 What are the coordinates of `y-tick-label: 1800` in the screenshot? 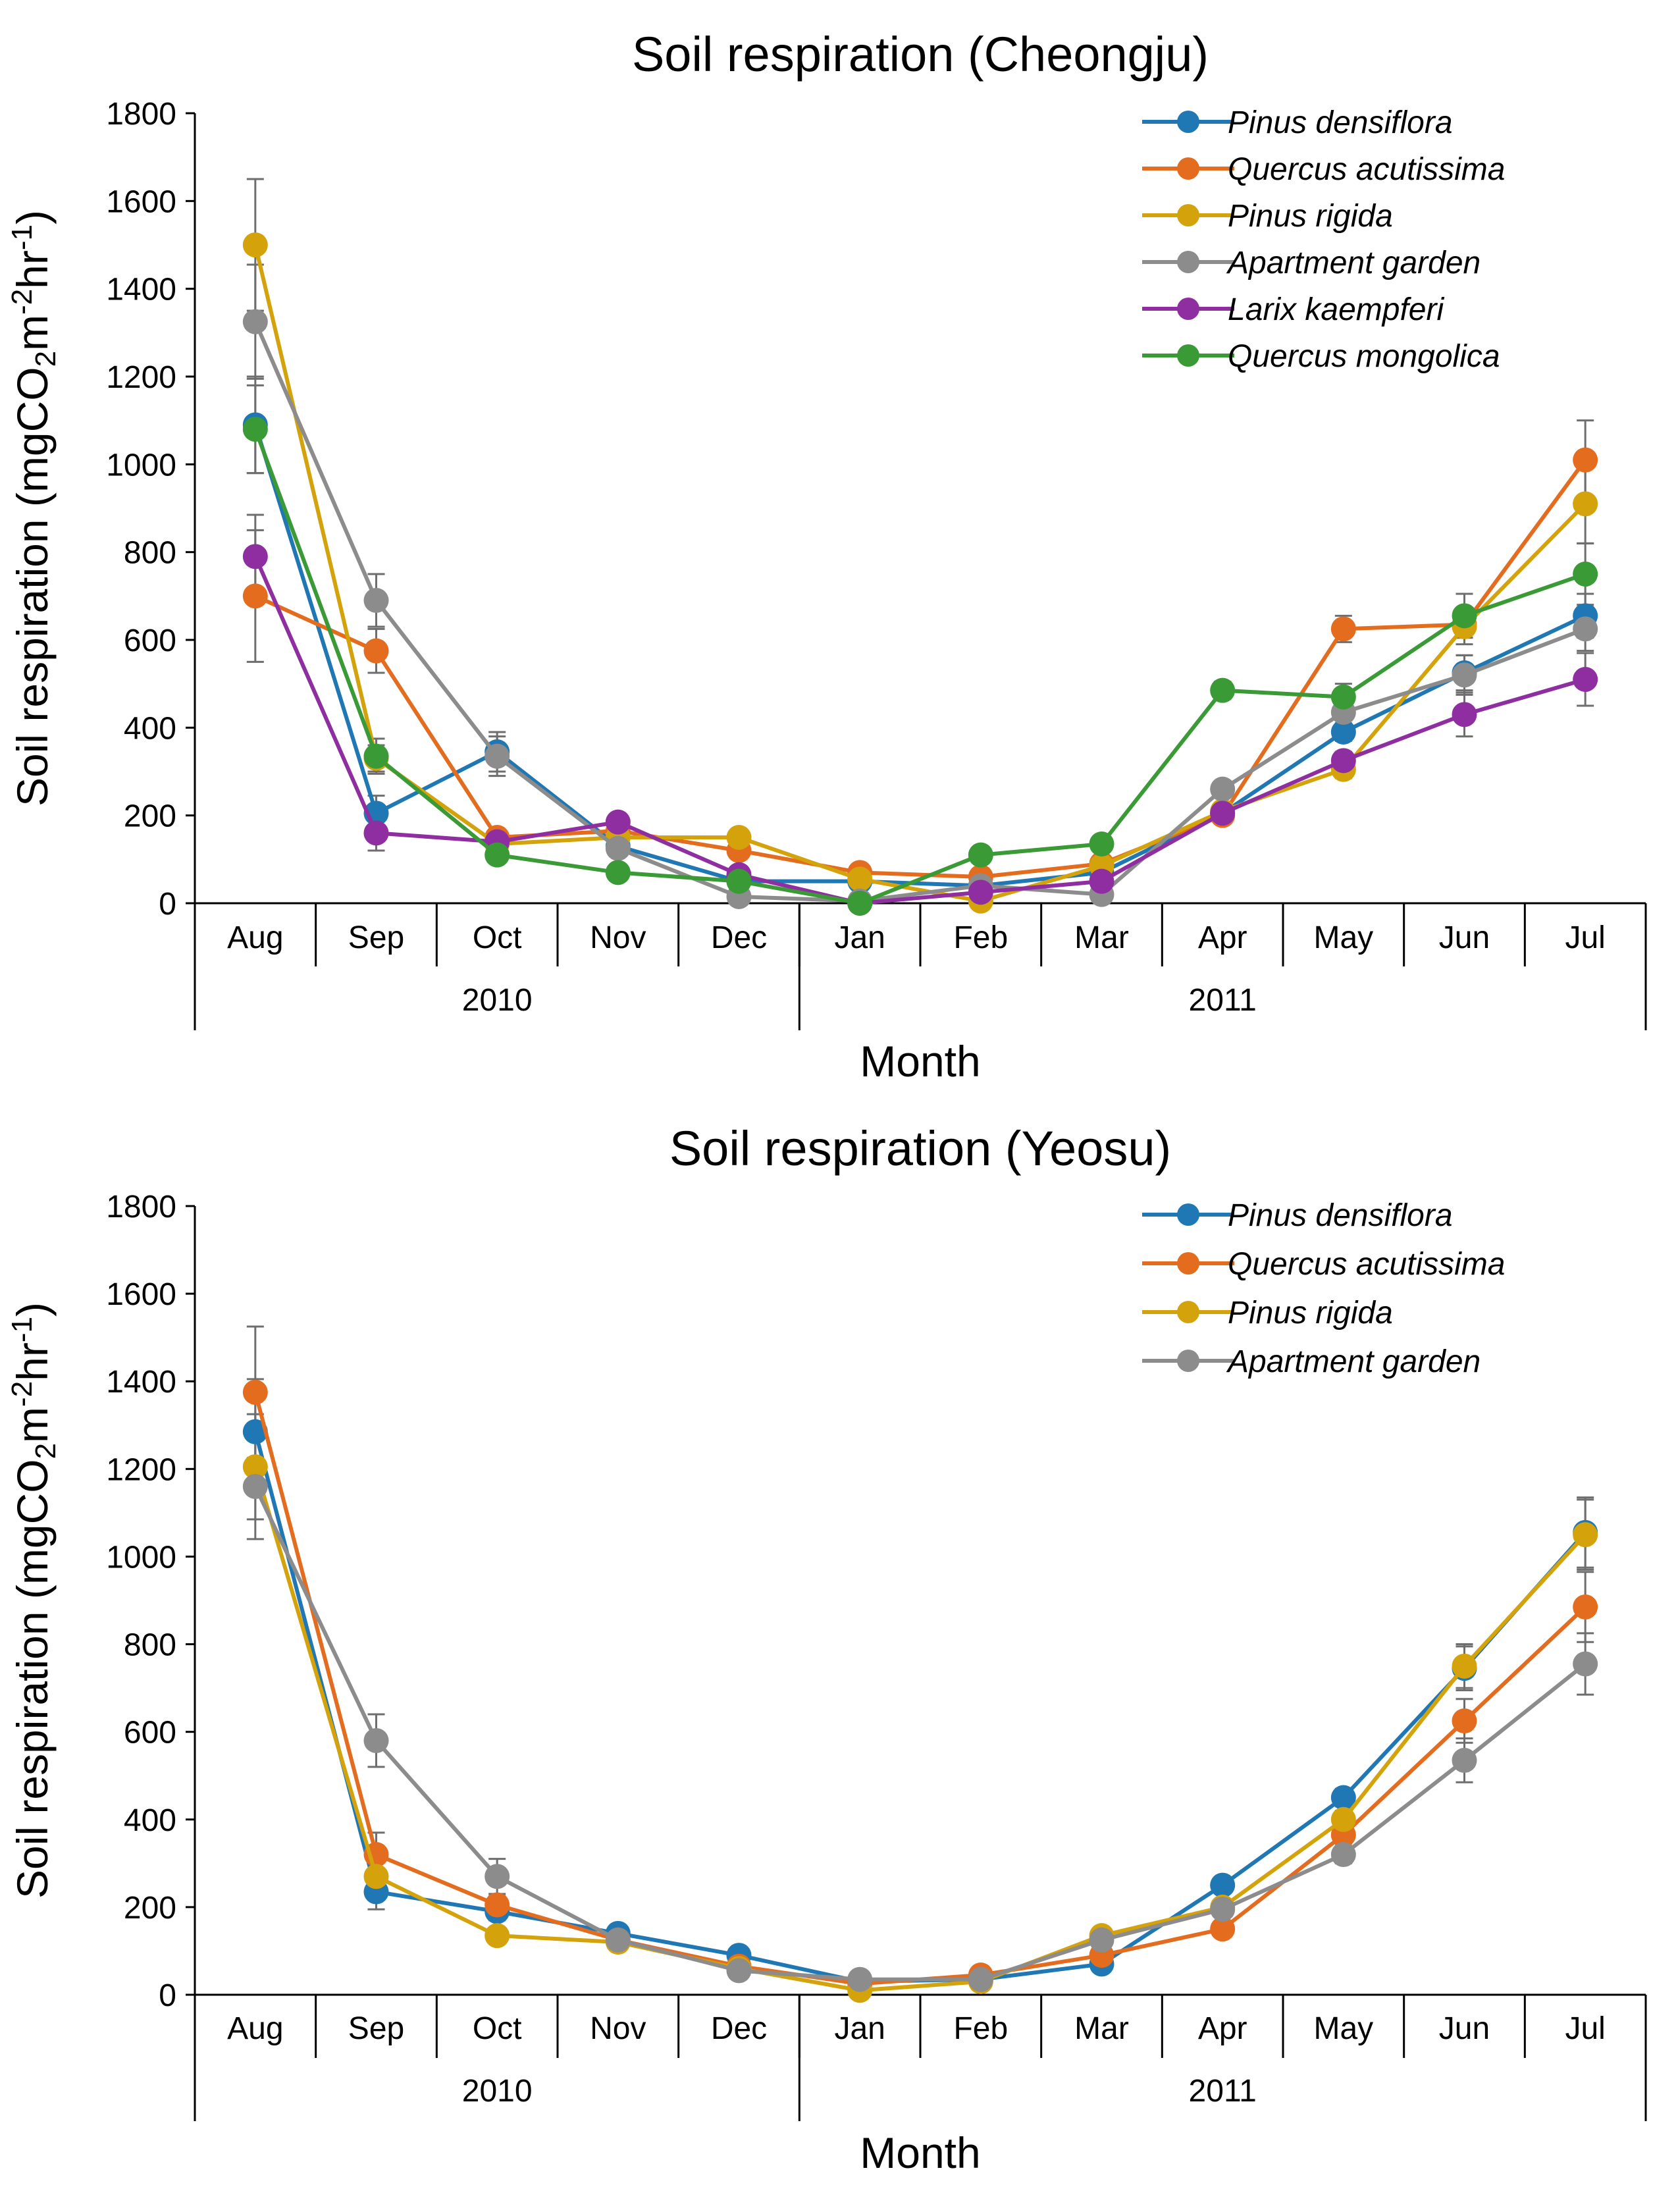 It's located at (141, 115).